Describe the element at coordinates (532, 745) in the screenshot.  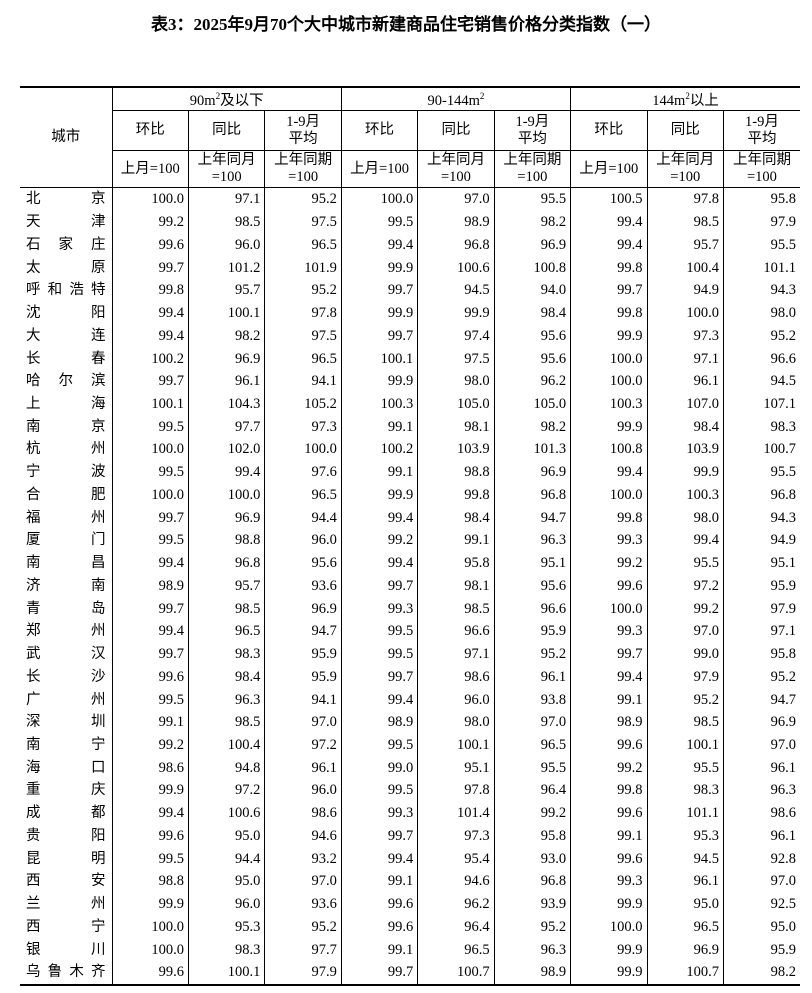
I see `index-value: 96.5` at that location.